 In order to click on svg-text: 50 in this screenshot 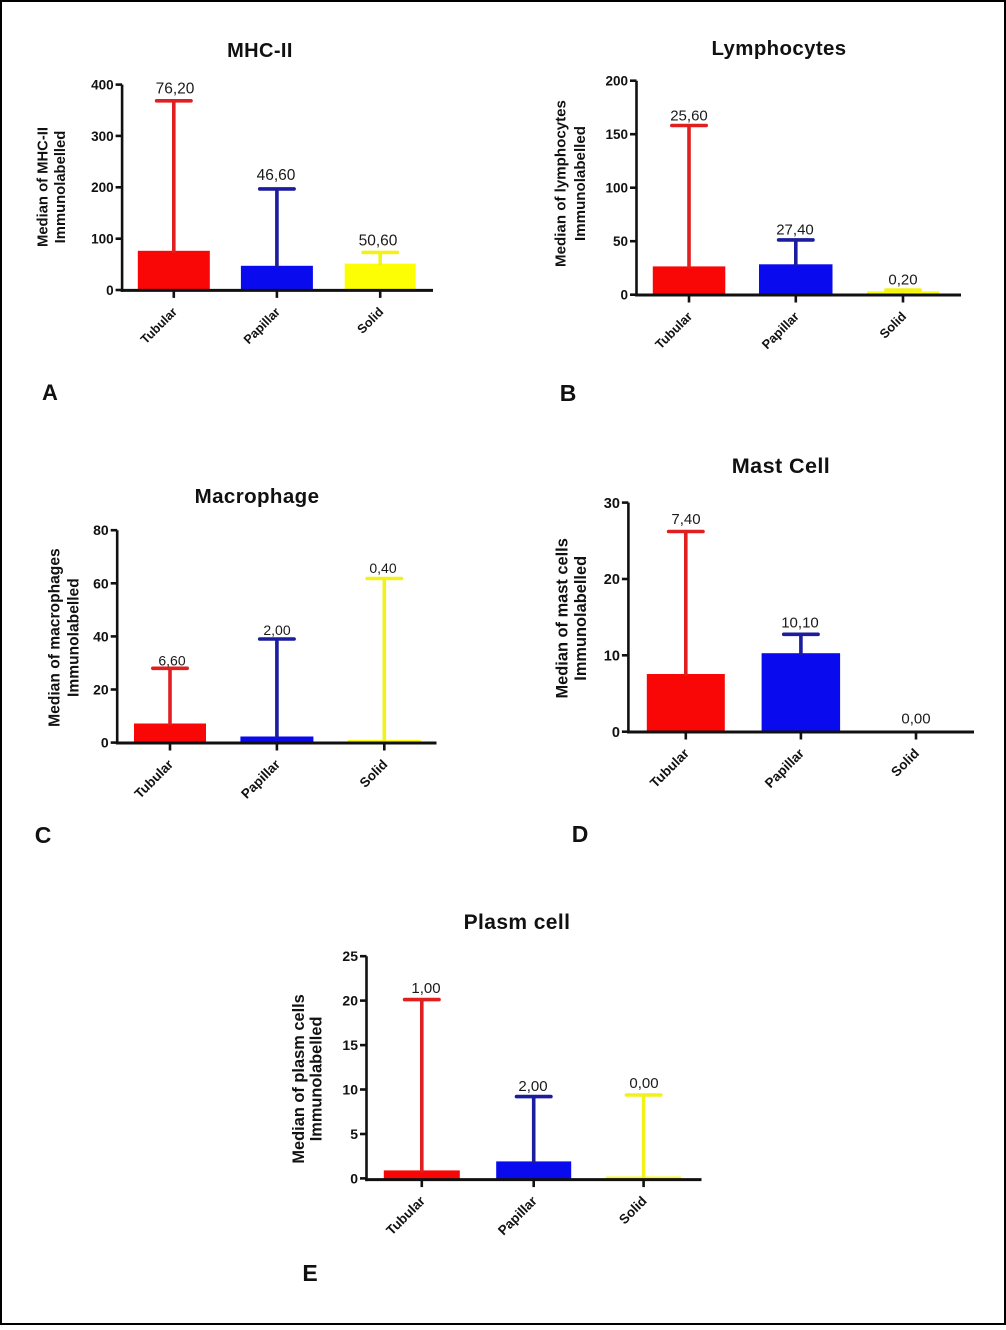, I will do `click(620, 241)`.